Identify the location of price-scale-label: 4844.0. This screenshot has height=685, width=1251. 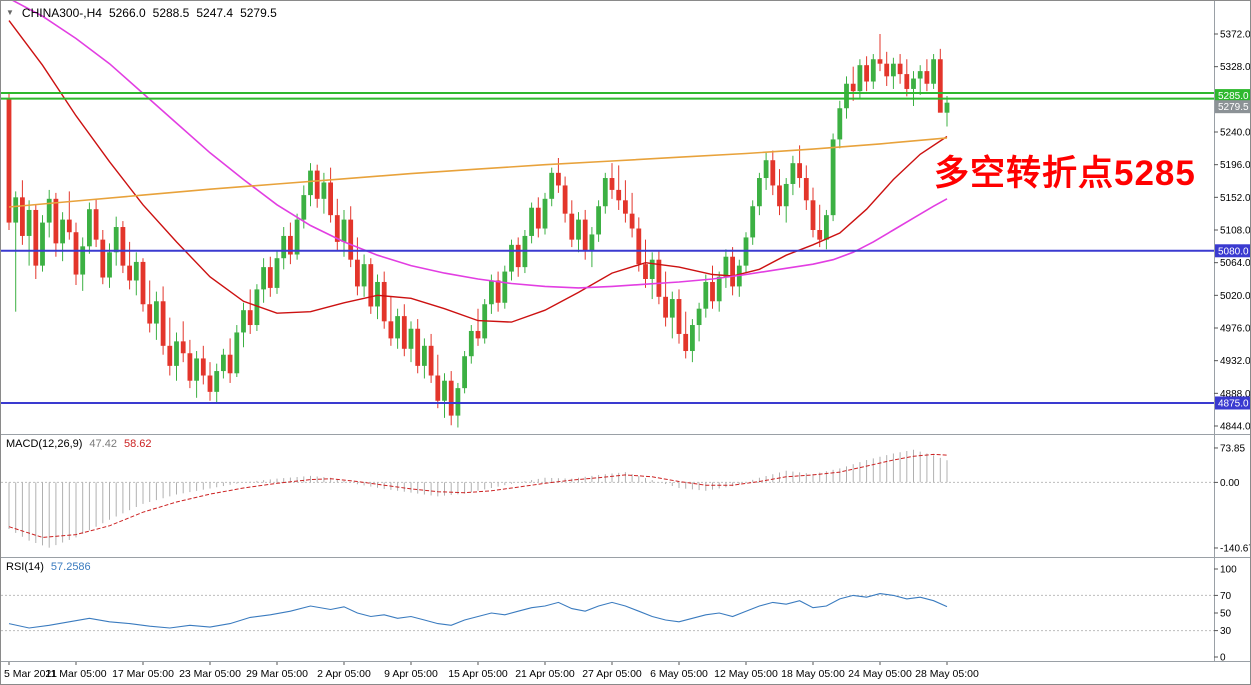
(1235, 427).